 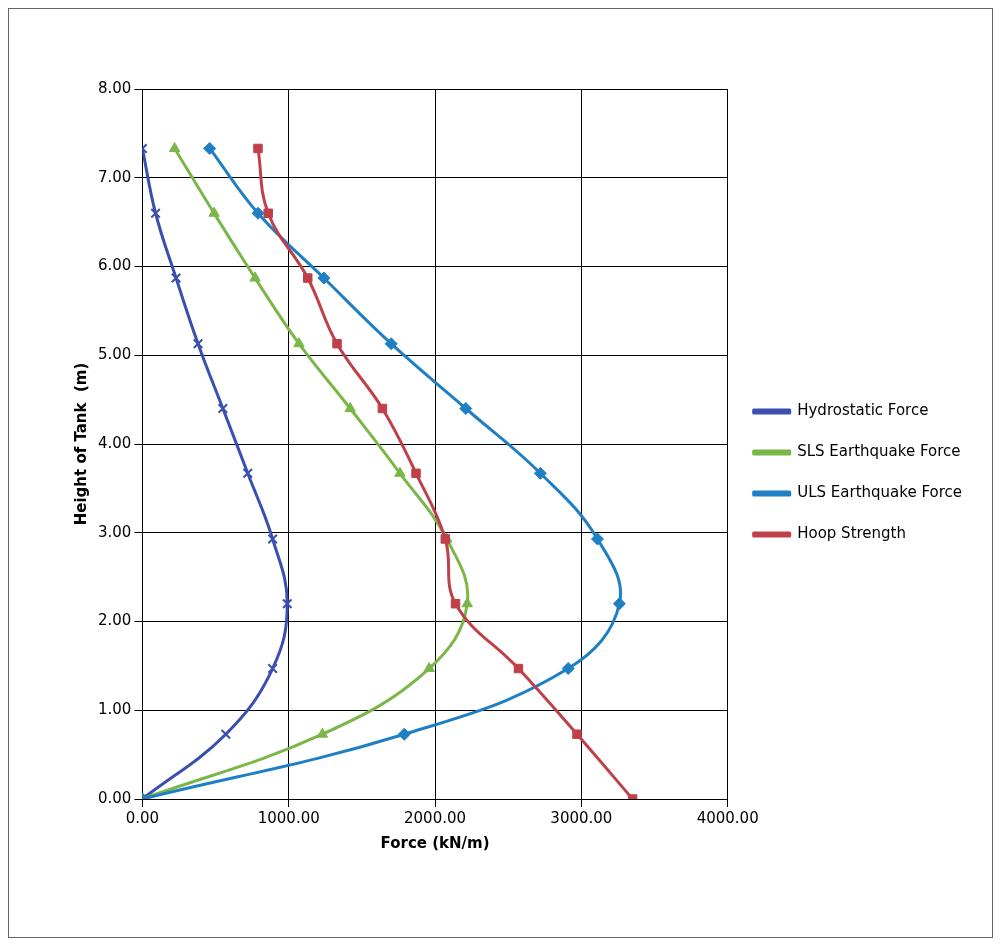 I want to click on x-tick-label: 1000.00, so click(x=288, y=817).